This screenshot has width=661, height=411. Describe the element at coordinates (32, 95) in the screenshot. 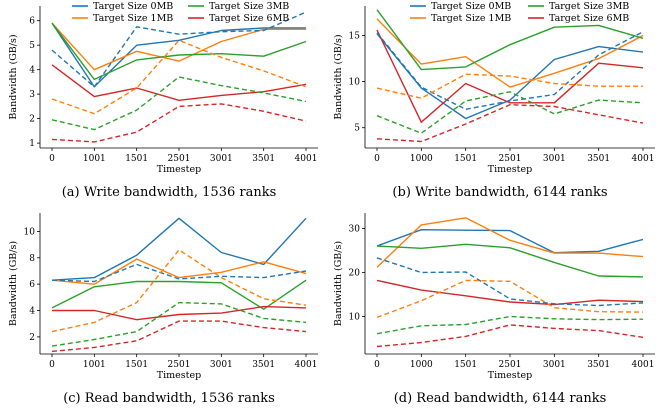

I see `y-tick-label: 3` at that location.